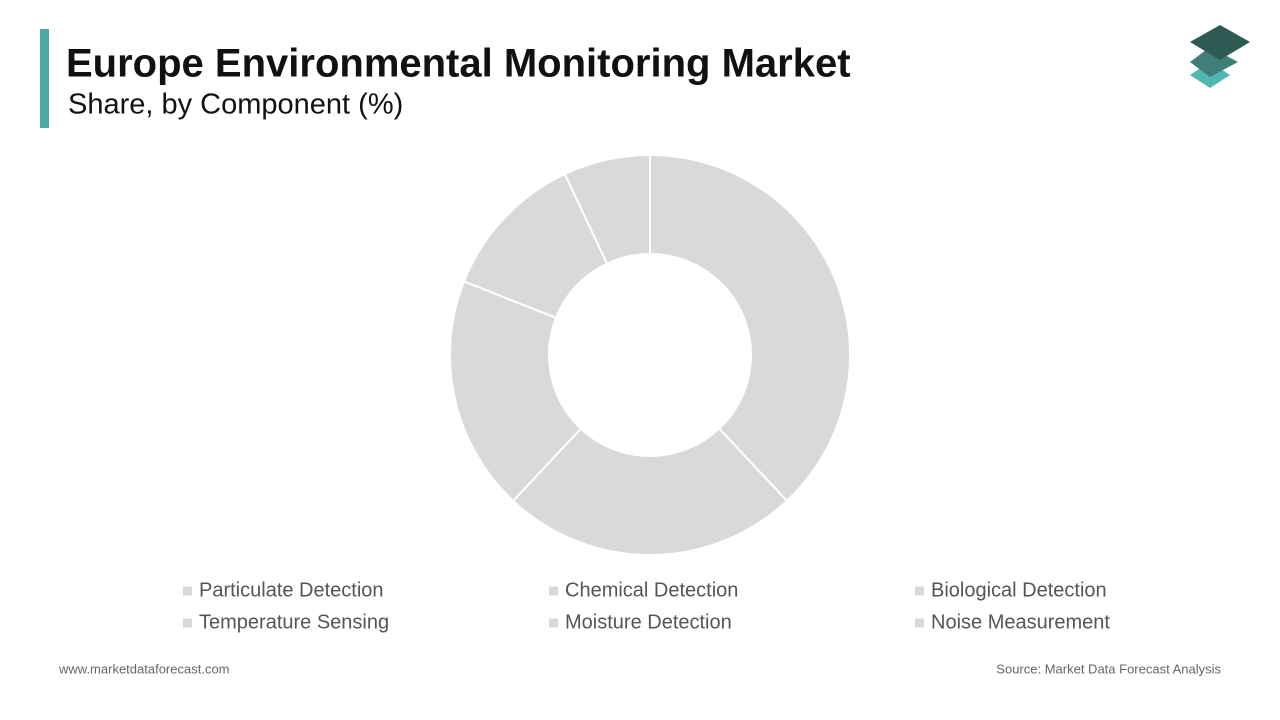  What do you see at coordinates (294, 622) in the screenshot?
I see `legend-label: Temperature Sensing` at bounding box center [294, 622].